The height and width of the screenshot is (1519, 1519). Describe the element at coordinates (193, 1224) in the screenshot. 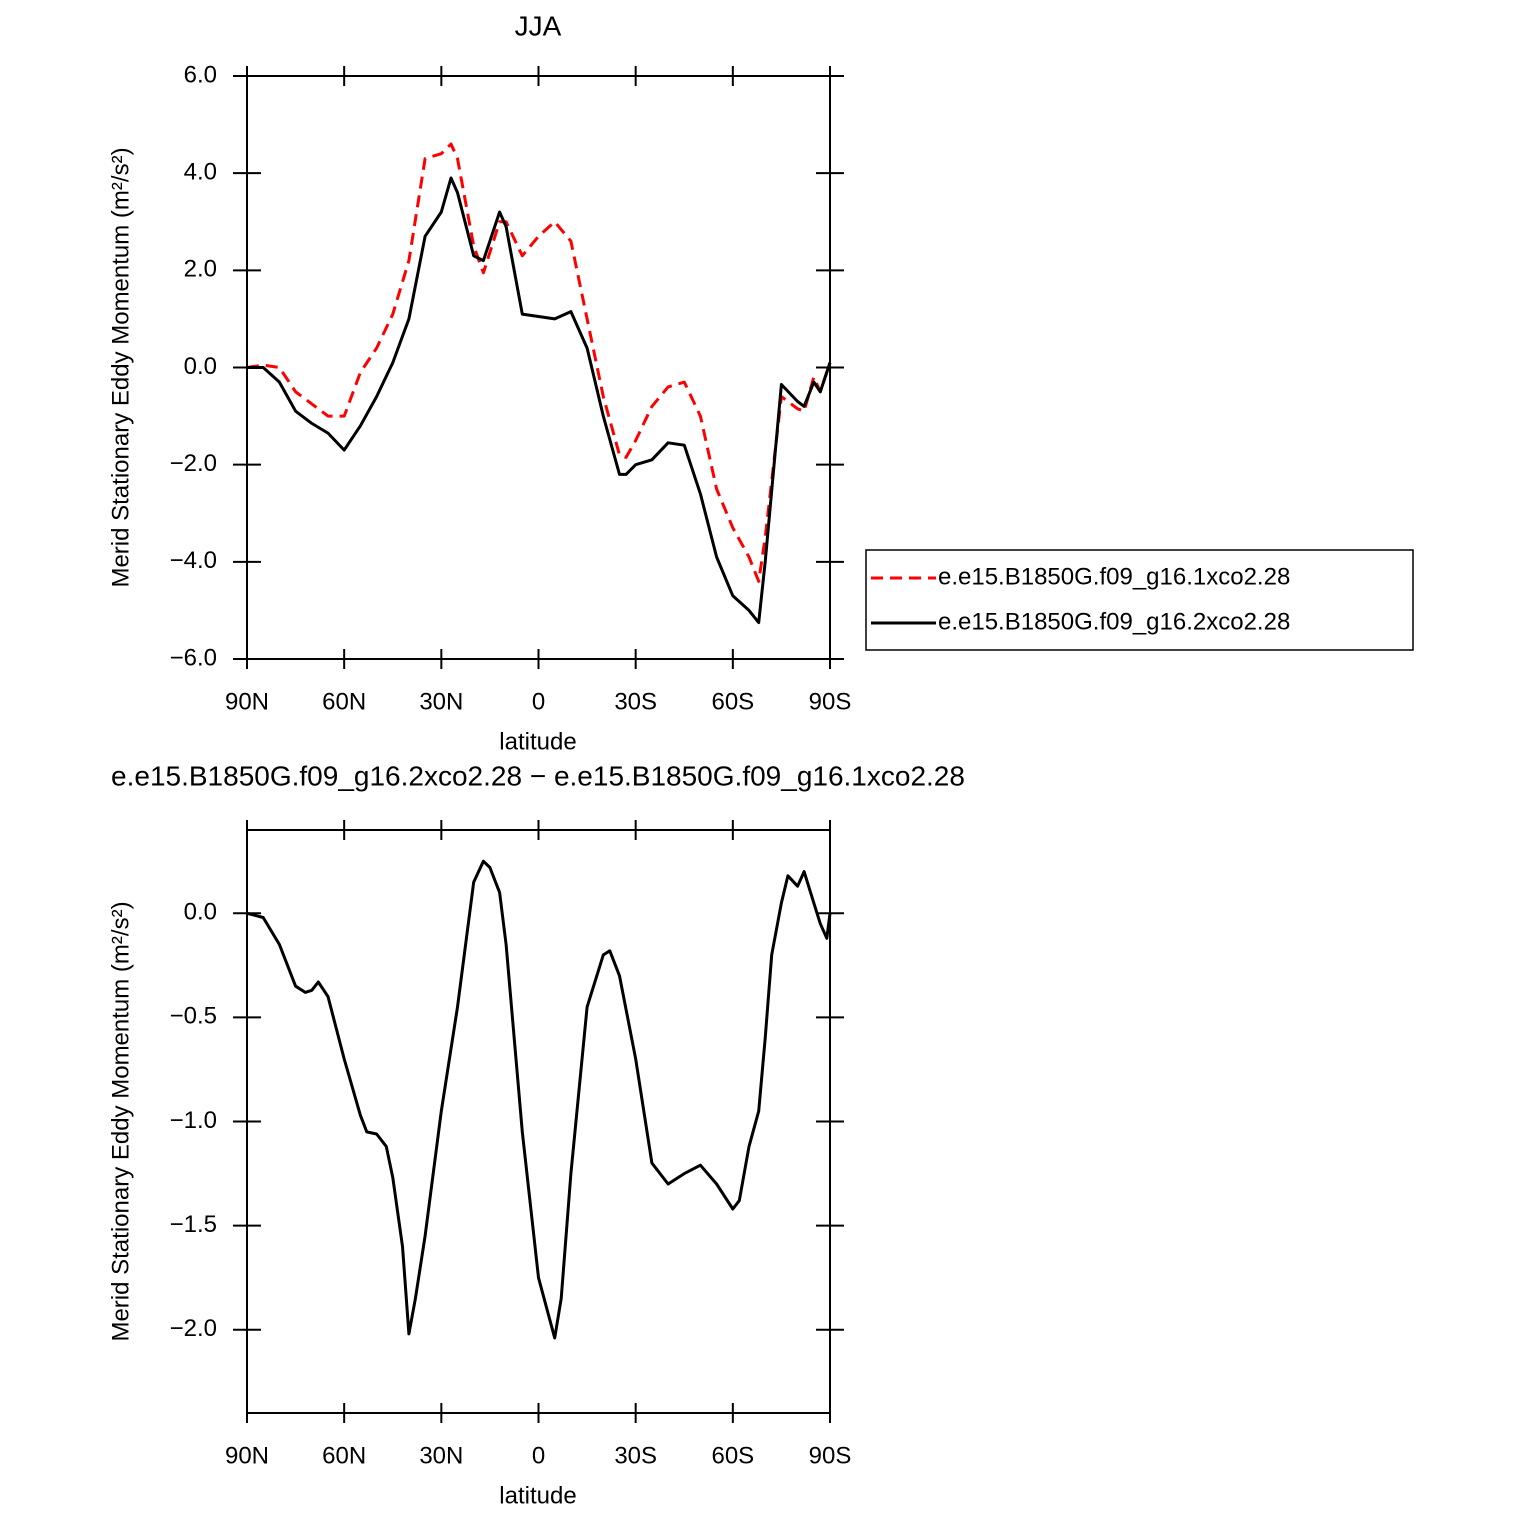

I see `y-tick-label: −1.5` at that location.